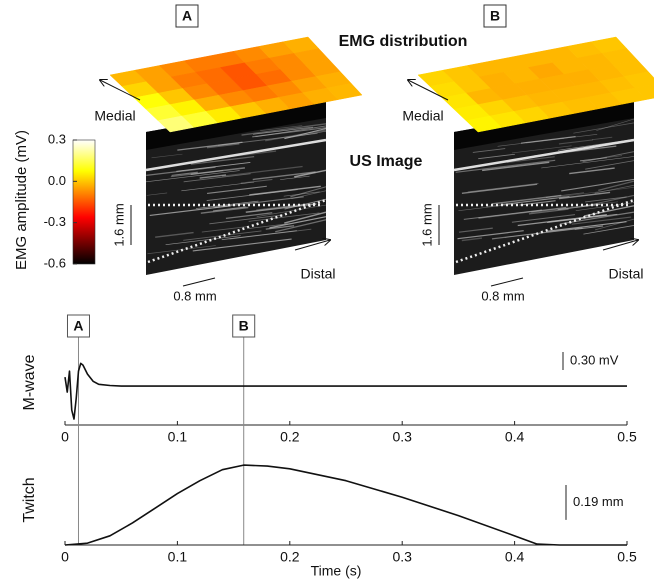  I want to click on marker-box, so click(244, 326).